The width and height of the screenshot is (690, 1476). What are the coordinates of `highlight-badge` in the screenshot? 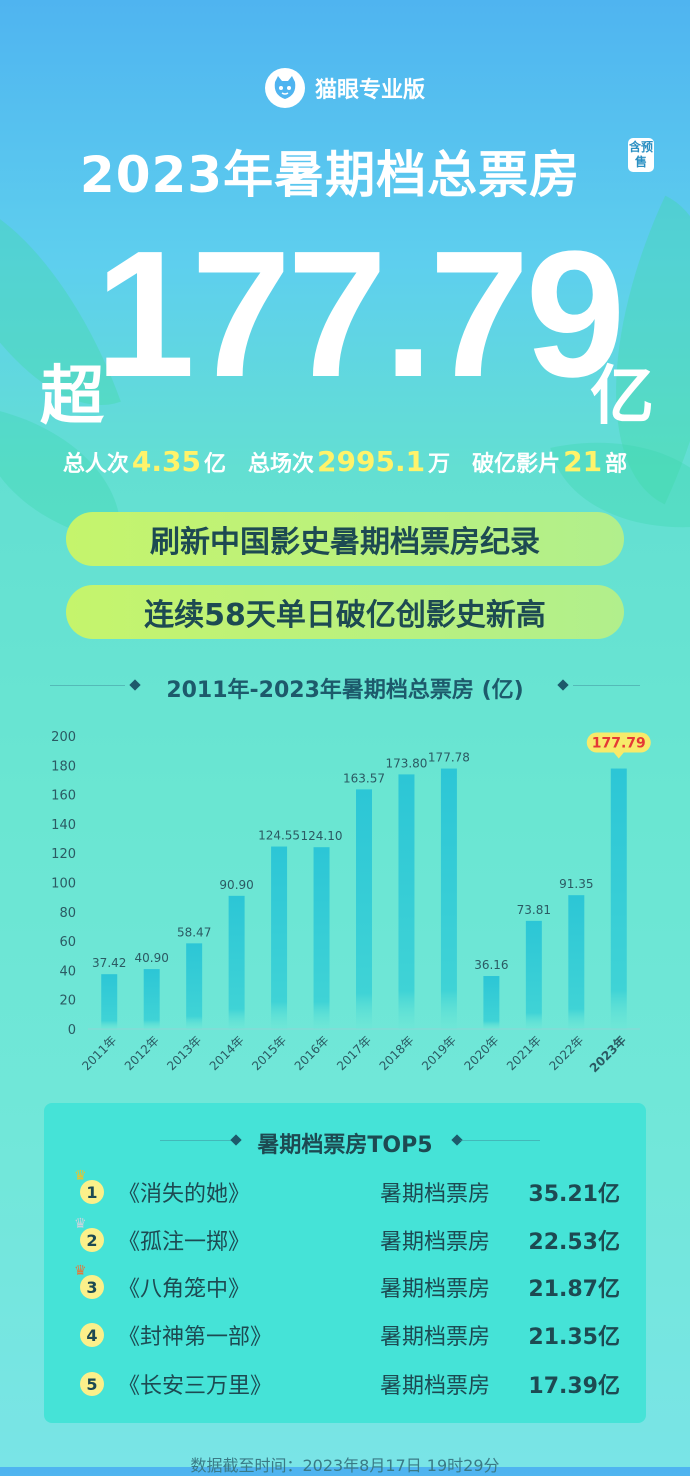 It's located at (618, 742).